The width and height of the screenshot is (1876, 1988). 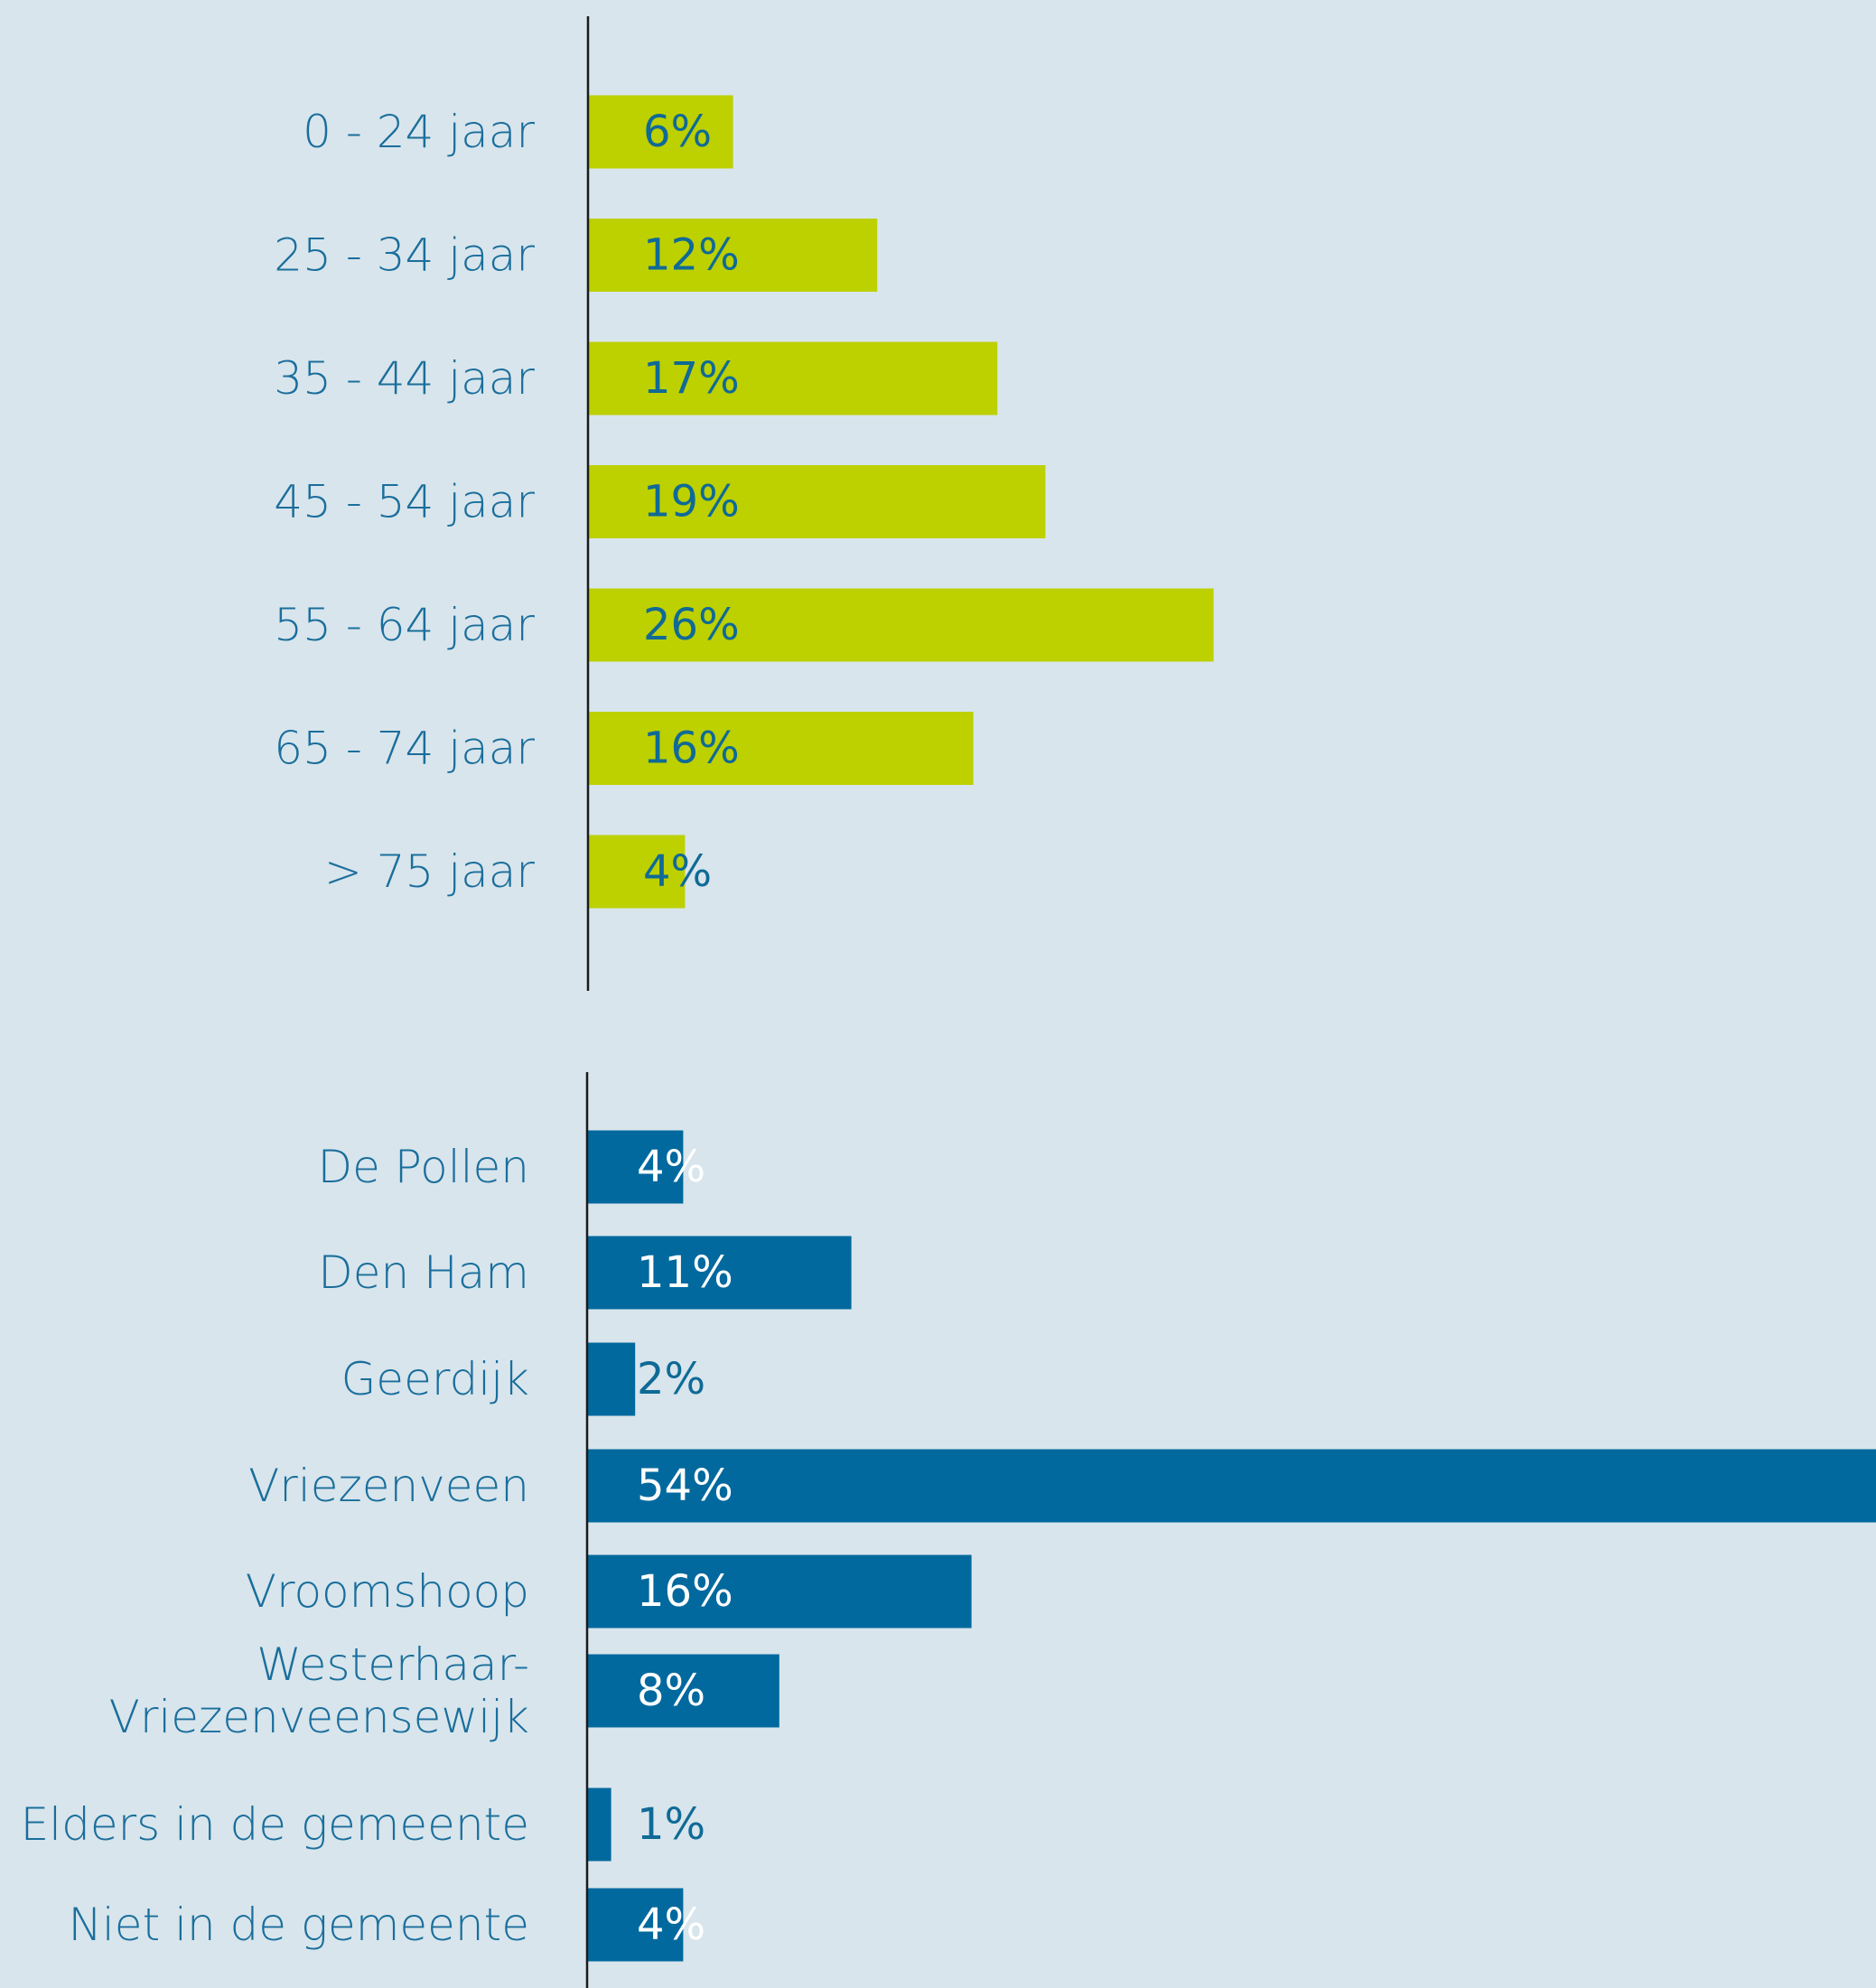 I want to click on value-label: 54%, so click(x=685, y=1486).